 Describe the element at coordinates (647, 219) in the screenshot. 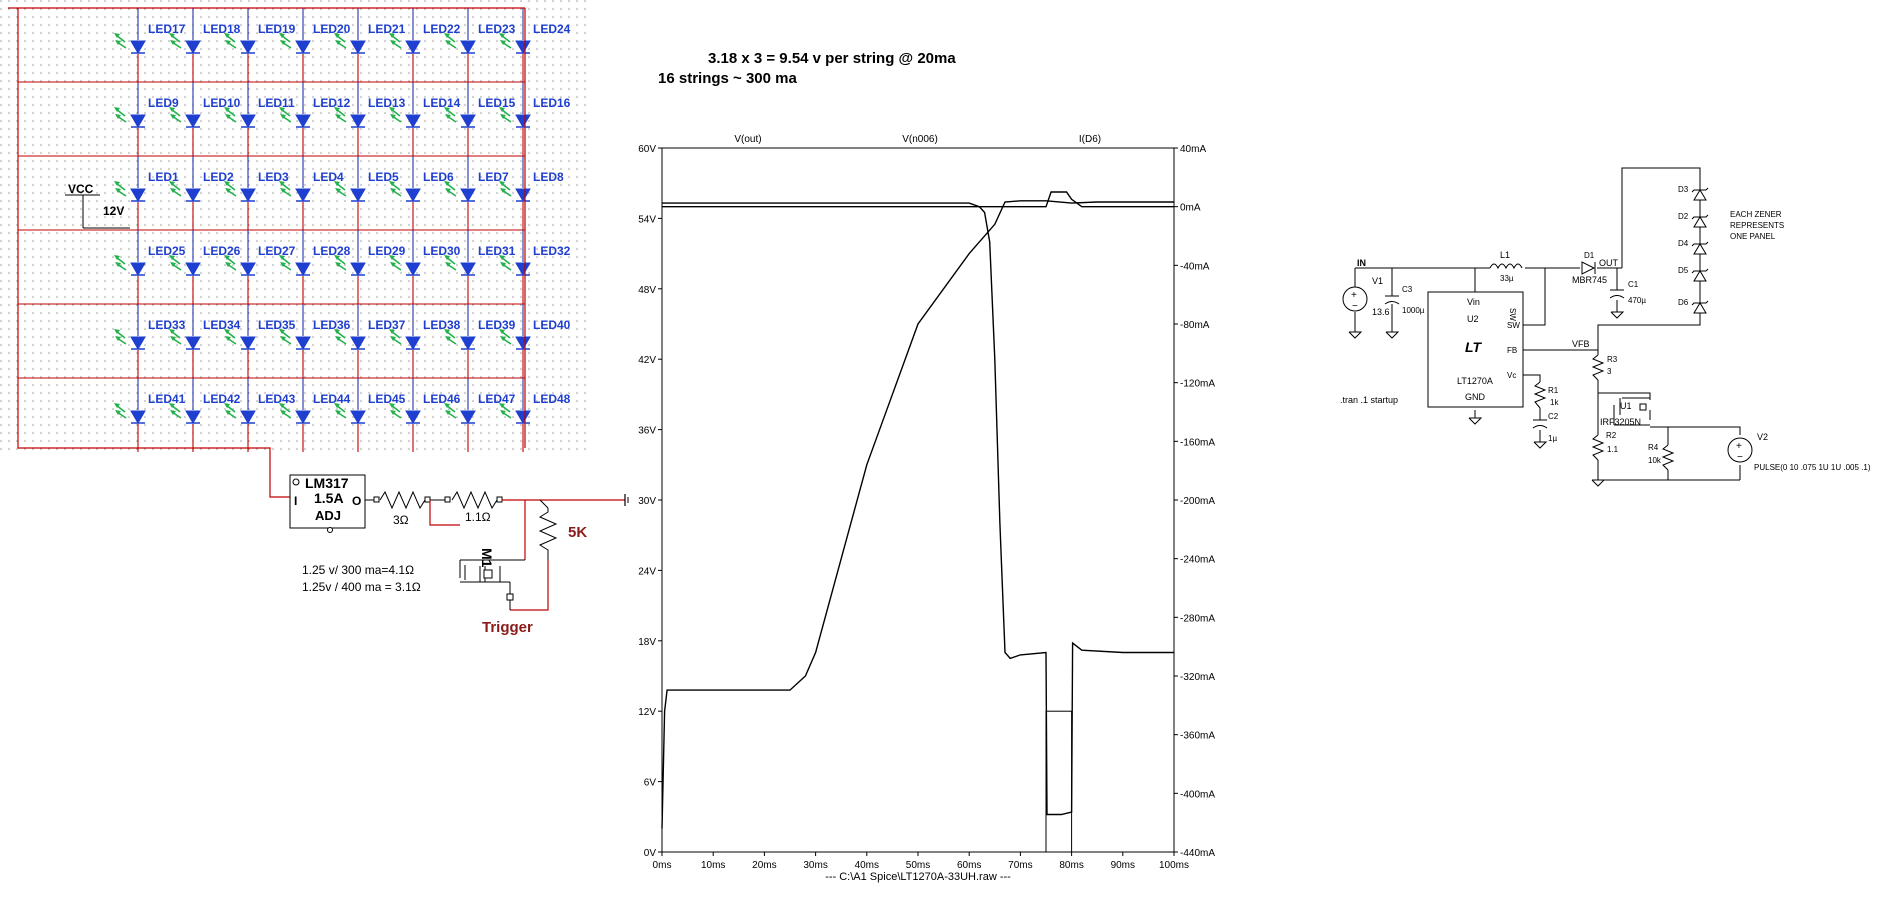

I see `y-left-tick-label: 54V` at that location.